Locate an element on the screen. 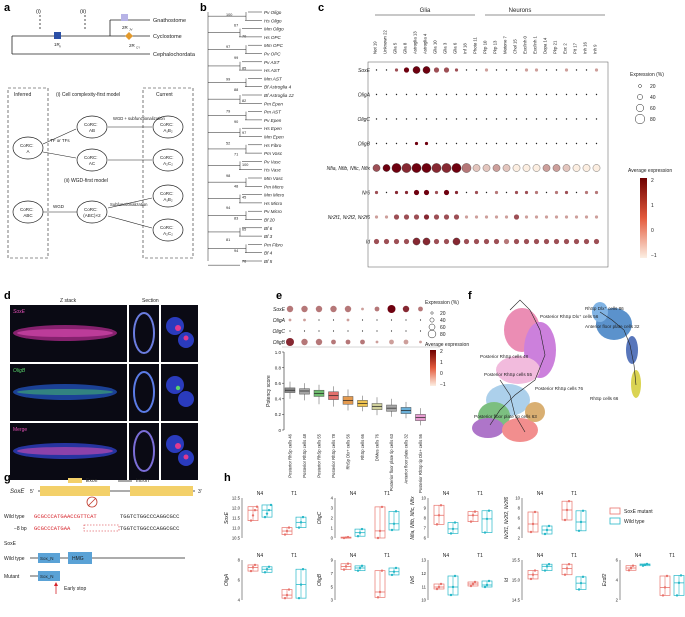 This screenshot has height=617, width=685. corc-states: A AB AC A₁B₂ A₂C₂ ABC (ABC)×2 A₁B₂ A₂C₂ is located at coordinates (98, 182).